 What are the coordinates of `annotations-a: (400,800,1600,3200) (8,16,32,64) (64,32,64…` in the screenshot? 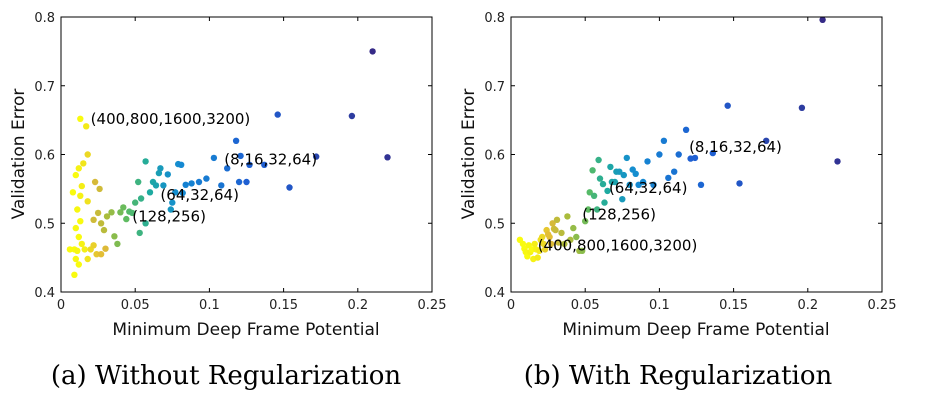 It's located at (204, 168).